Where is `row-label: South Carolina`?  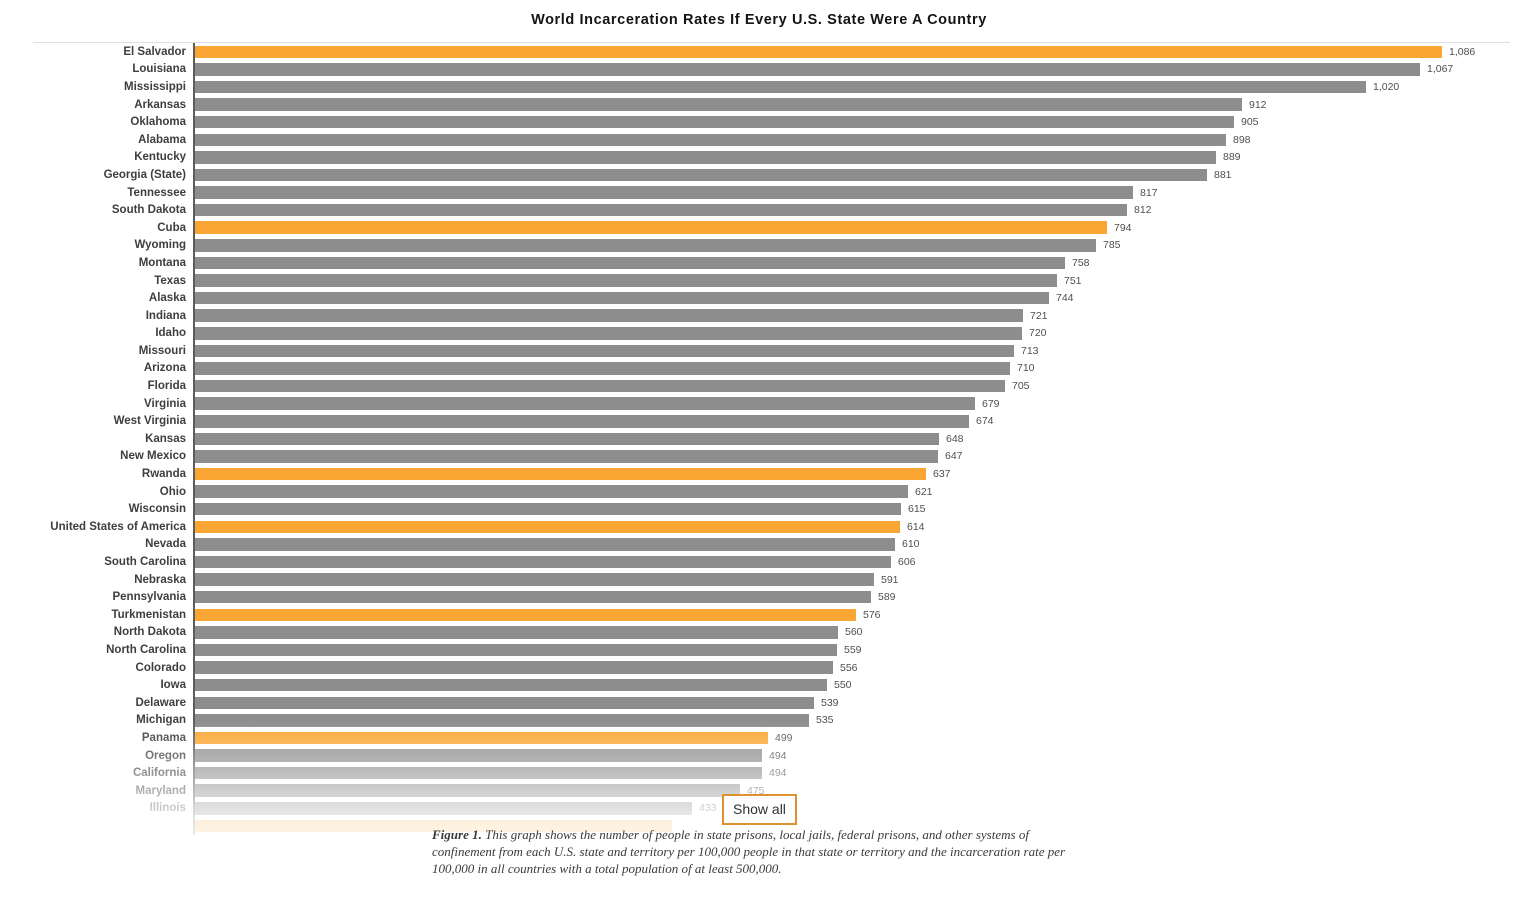
row-label: South Carolina is located at coordinates (145, 562).